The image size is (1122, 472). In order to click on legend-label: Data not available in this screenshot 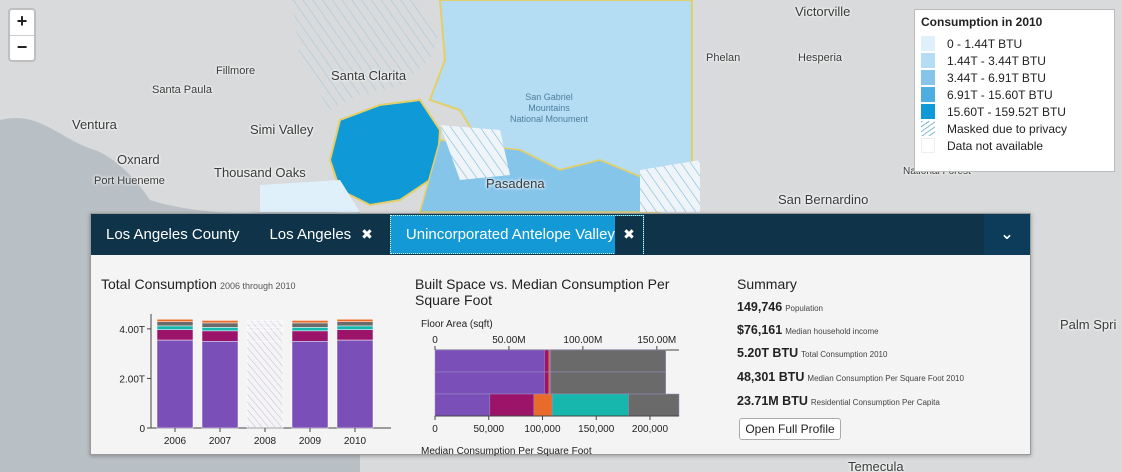, I will do `click(995, 145)`.